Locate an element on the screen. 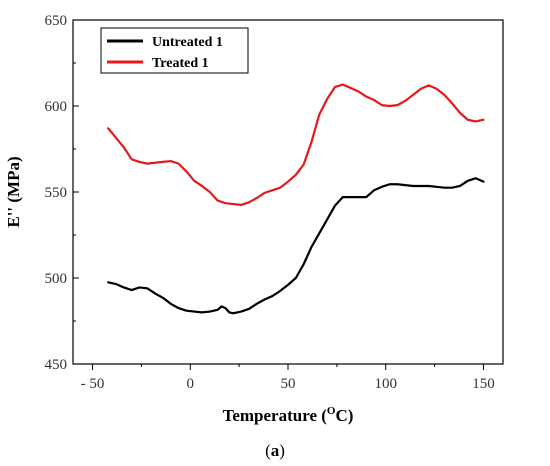 Image resolution: width=550 pixels, height=466 pixels. x-tick-label: - 50 is located at coordinates (93, 384).